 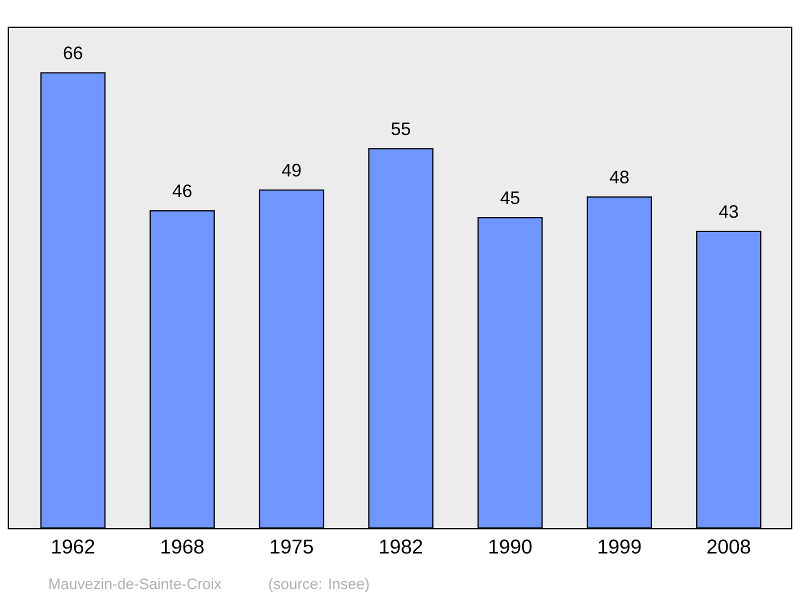 What do you see at coordinates (728, 211) in the screenshot?
I see `data-label: 43` at bounding box center [728, 211].